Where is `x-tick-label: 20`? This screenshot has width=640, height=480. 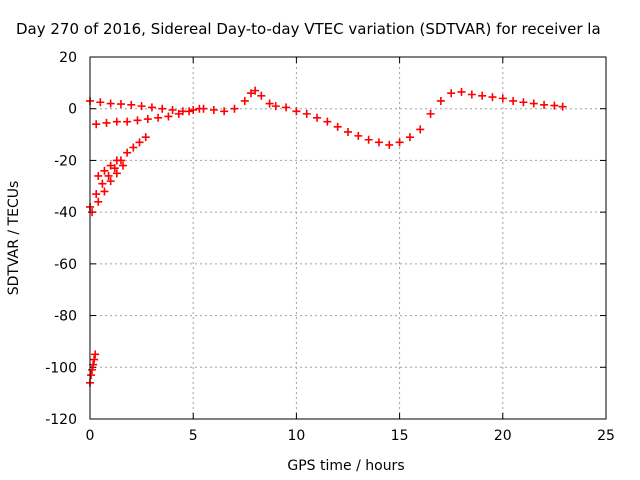 x-tick-label: 20 is located at coordinates (503, 436).